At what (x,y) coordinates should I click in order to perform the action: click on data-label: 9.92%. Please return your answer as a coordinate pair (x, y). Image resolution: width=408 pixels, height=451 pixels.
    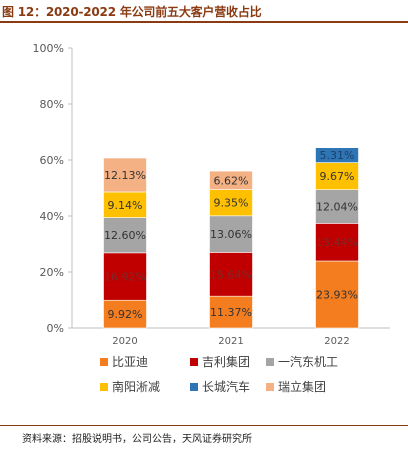
    Looking at the image, I should click on (125, 314).